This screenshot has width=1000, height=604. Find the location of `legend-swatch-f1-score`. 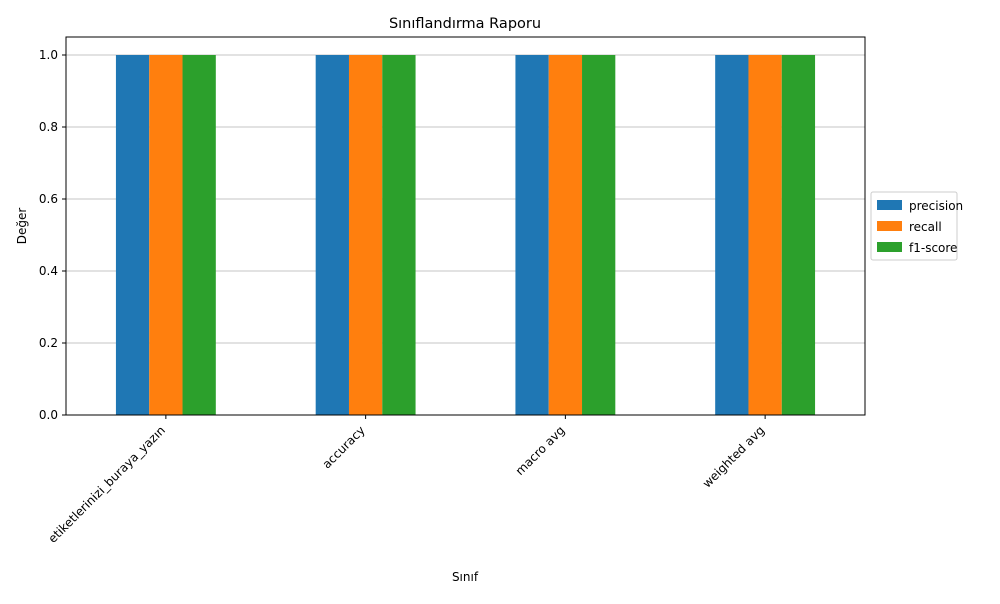

legend-swatch-f1-score is located at coordinates (889, 247).